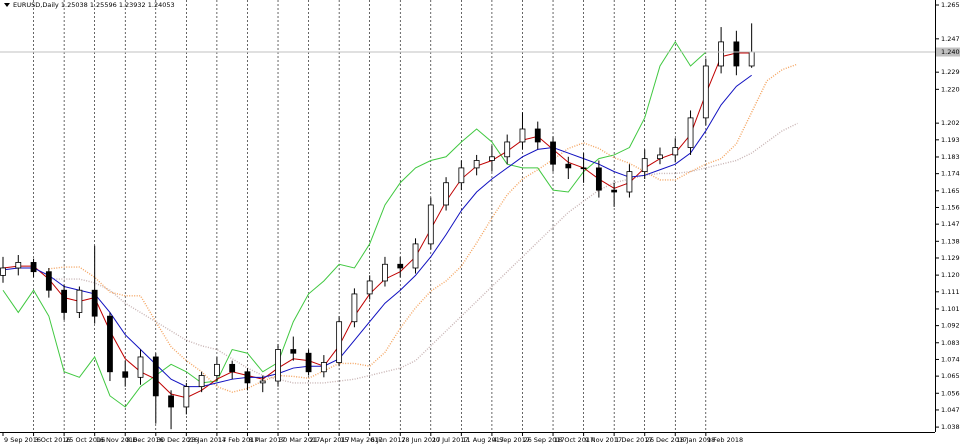 This screenshot has width=960, height=447. I want to click on y-tick-label: 1.05640, so click(950, 393).